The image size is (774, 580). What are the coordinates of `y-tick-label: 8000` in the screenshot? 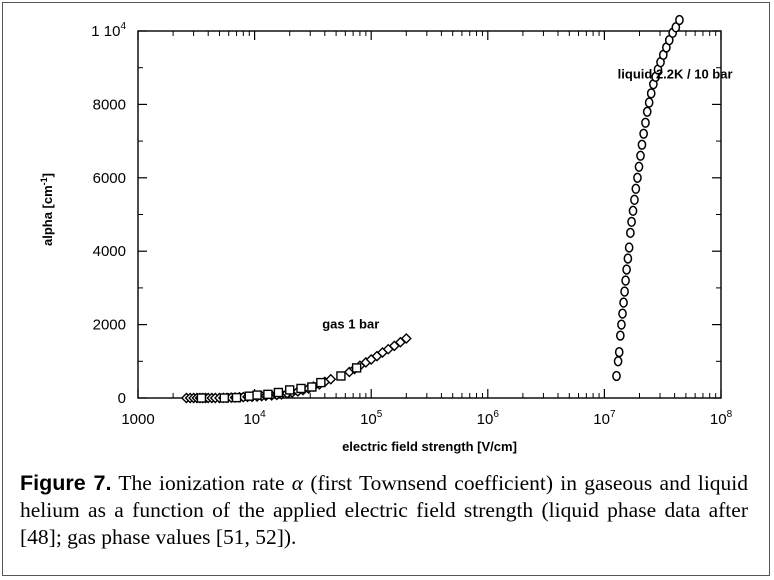 It's located at (109, 104).